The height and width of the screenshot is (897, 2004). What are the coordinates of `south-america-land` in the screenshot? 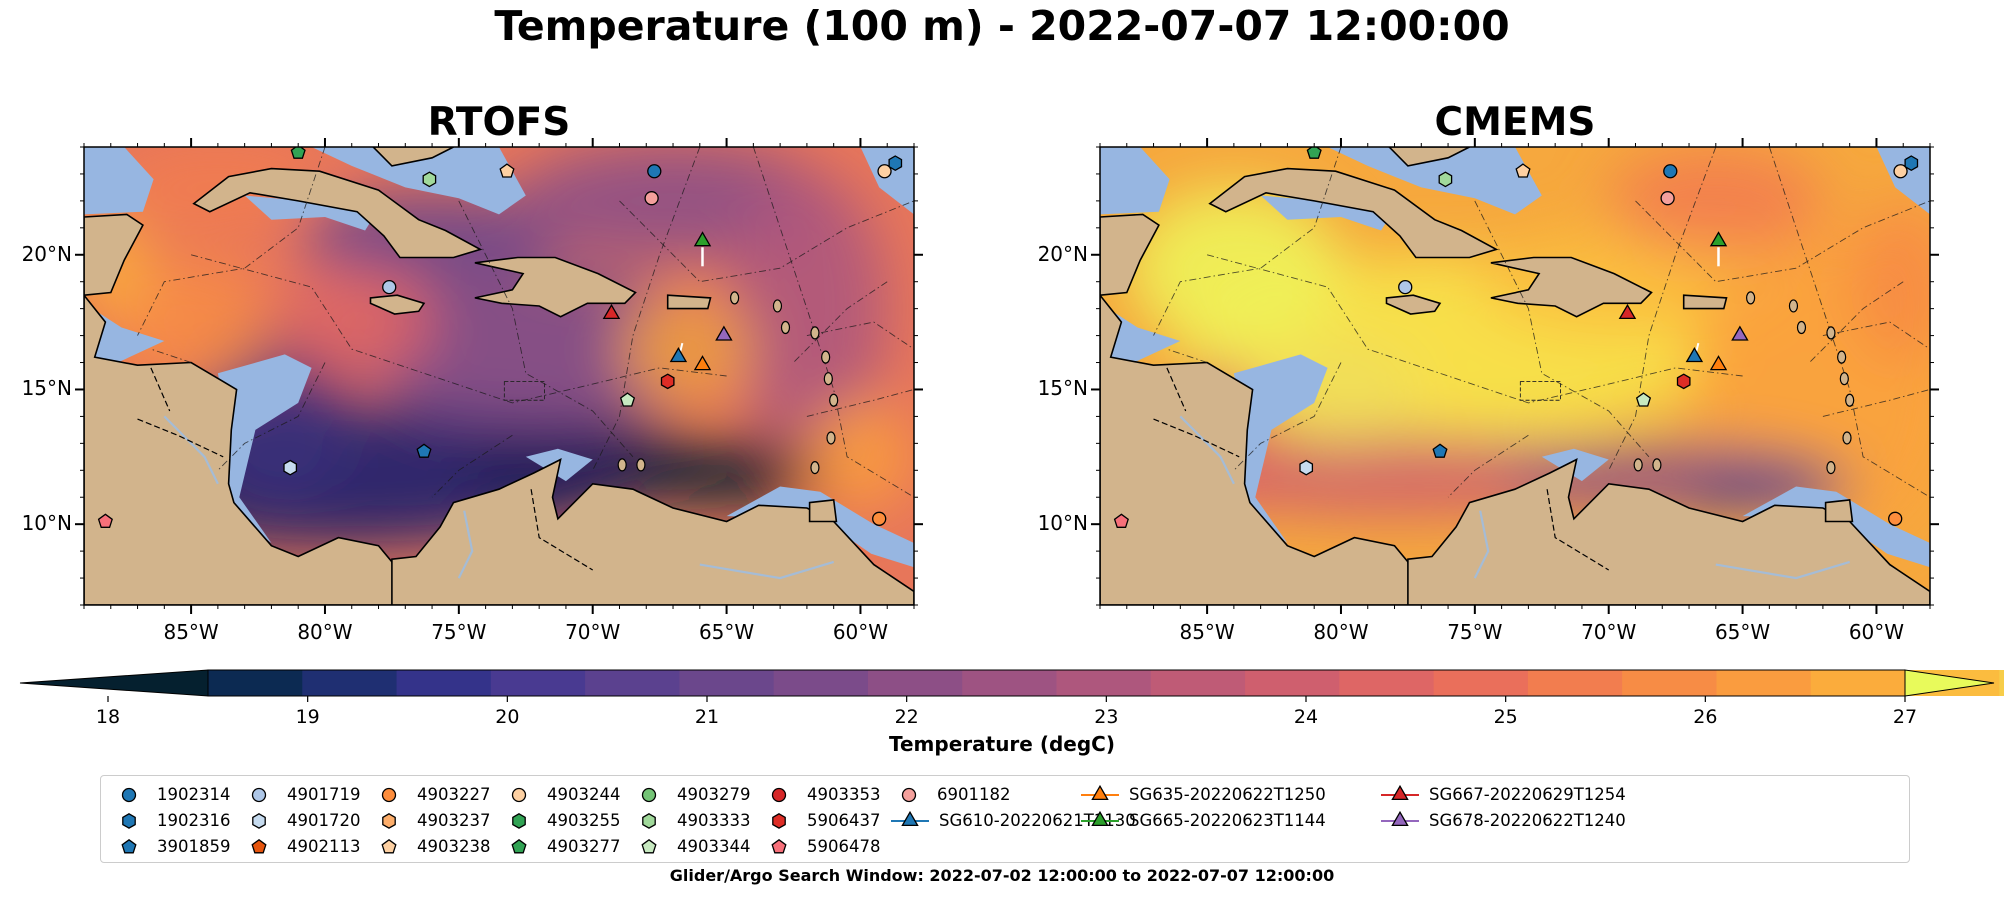 It's located at (1668, 531).